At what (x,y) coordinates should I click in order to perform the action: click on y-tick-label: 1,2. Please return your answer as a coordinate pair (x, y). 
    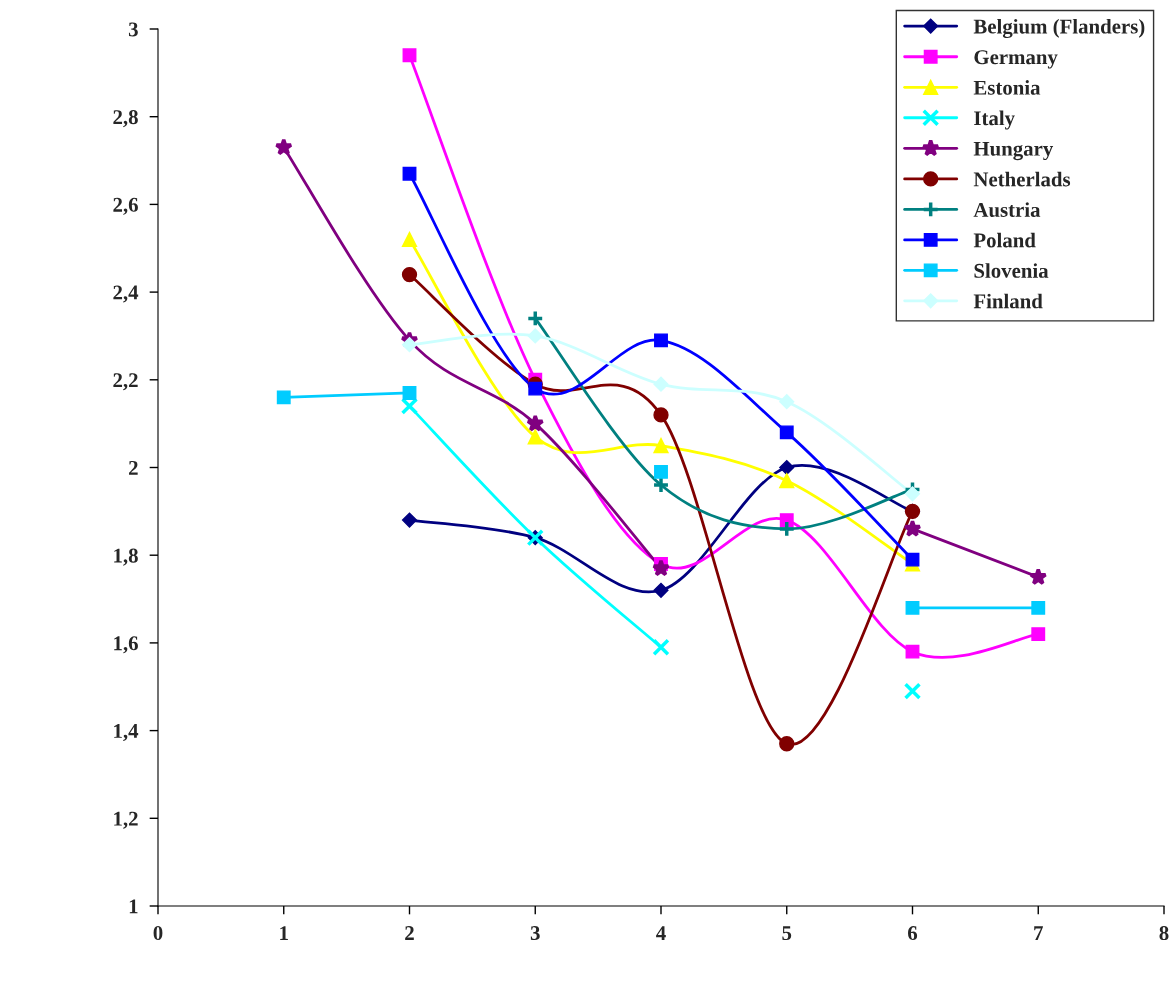
    Looking at the image, I should click on (126, 820).